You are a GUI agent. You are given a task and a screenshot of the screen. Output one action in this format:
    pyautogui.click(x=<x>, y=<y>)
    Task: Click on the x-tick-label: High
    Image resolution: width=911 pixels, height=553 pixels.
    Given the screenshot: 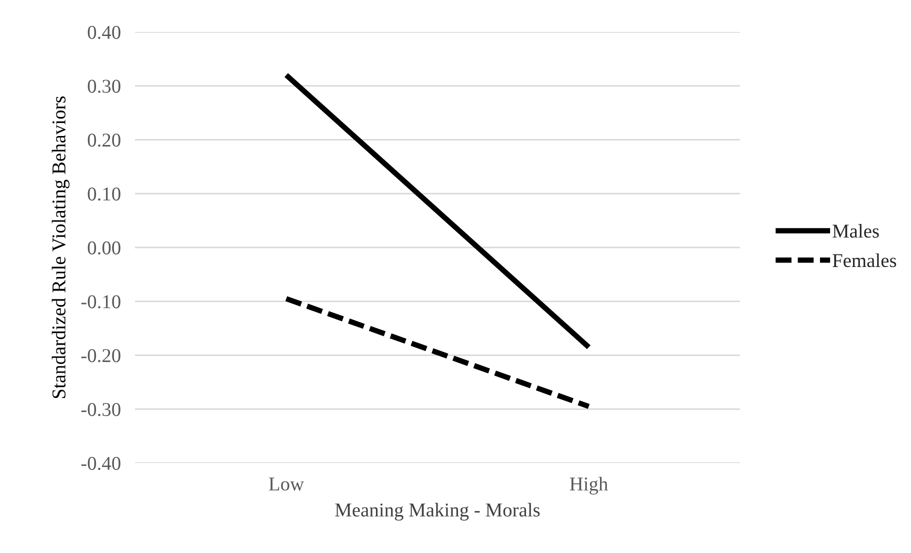 What is the action you would take?
    pyautogui.click(x=589, y=485)
    